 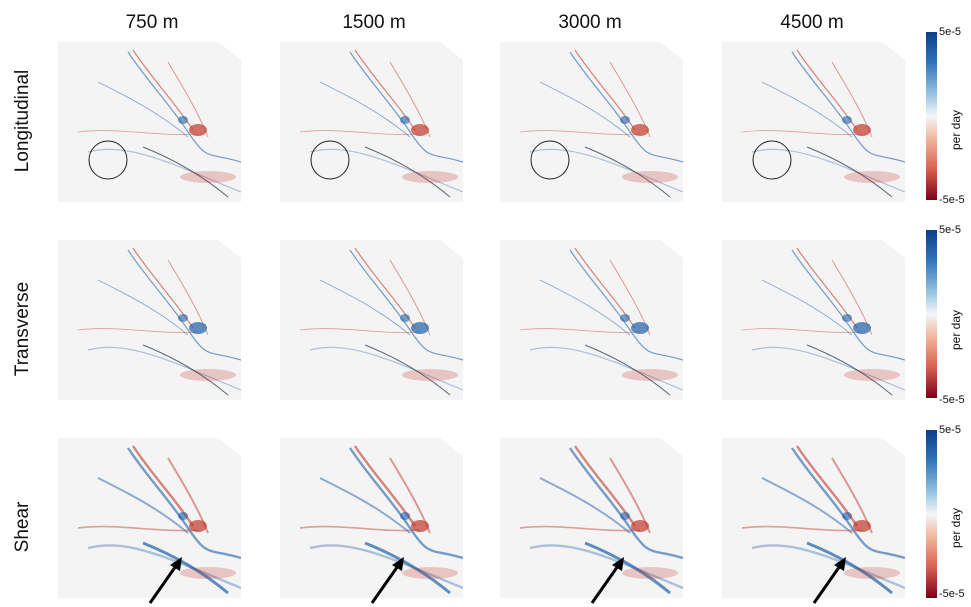 I want to click on strain-map-longitudinal-750m, so click(x=149, y=122).